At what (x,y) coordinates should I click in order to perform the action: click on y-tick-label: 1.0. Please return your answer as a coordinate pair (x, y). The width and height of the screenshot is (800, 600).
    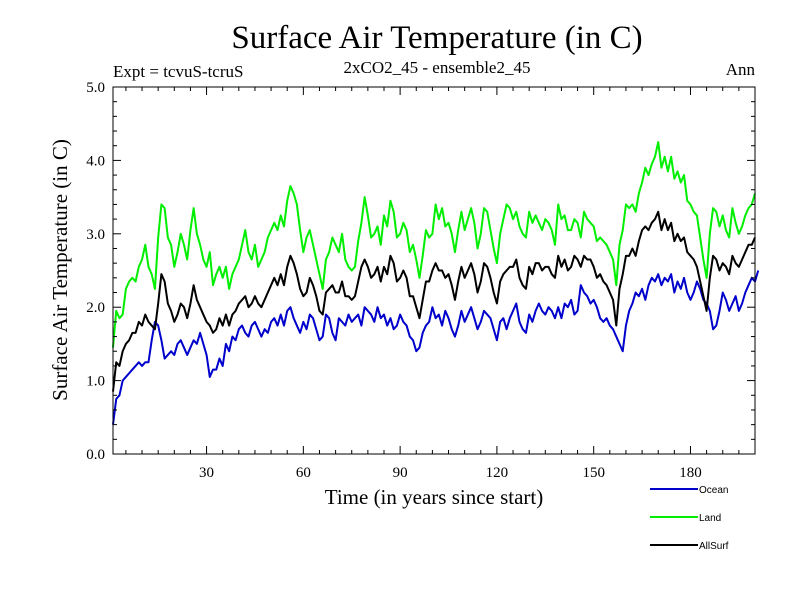
    Looking at the image, I should click on (95, 382).